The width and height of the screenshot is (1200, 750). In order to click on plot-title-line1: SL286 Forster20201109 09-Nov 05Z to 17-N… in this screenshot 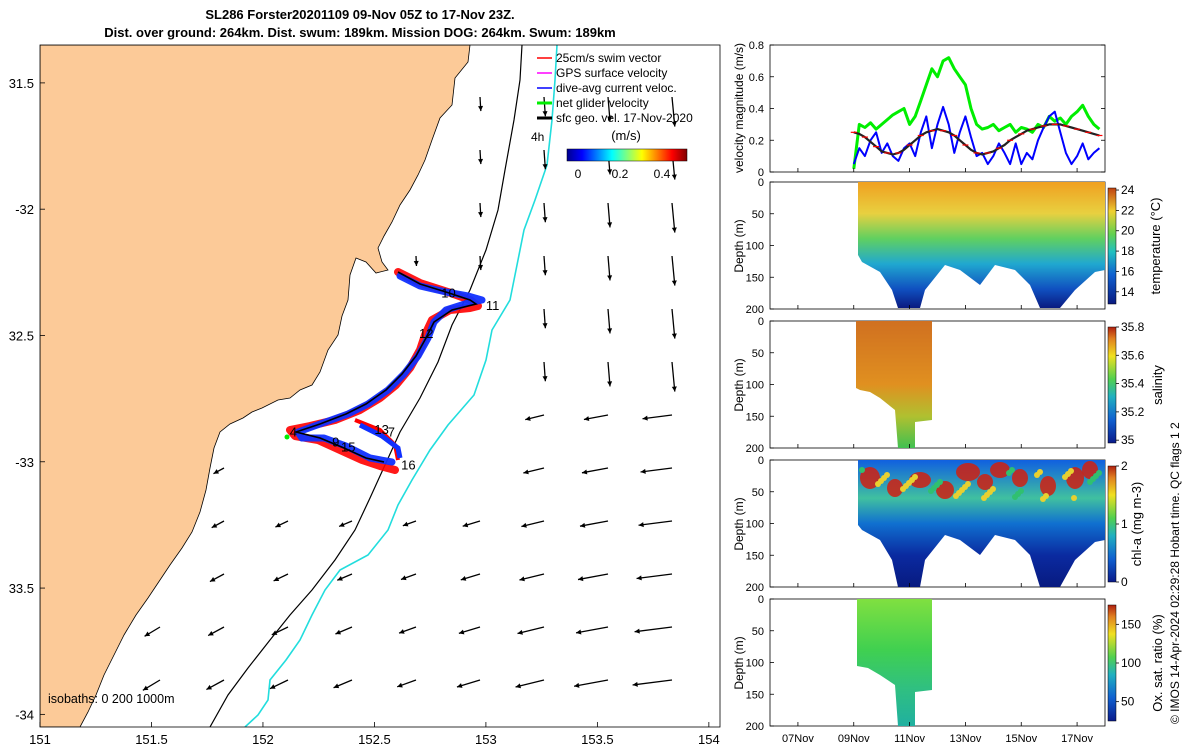, I will do `click(360, 14)`.